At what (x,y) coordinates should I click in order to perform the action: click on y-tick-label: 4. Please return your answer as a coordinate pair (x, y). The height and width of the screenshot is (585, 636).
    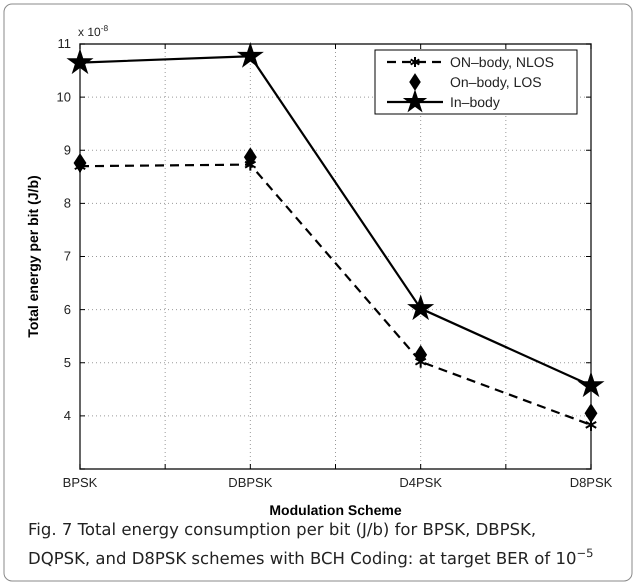
    Looking at the image, I should click on (67, 416).